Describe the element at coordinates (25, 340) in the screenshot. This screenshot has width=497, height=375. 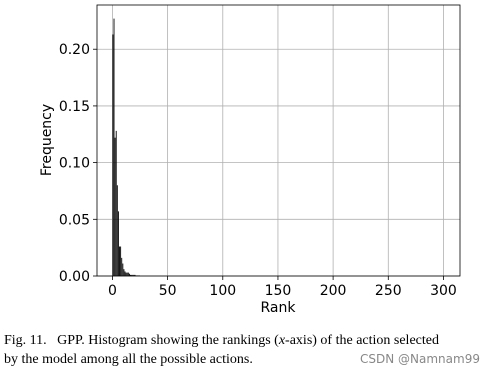
I see `caption-label: Fig. 11.` at that location.